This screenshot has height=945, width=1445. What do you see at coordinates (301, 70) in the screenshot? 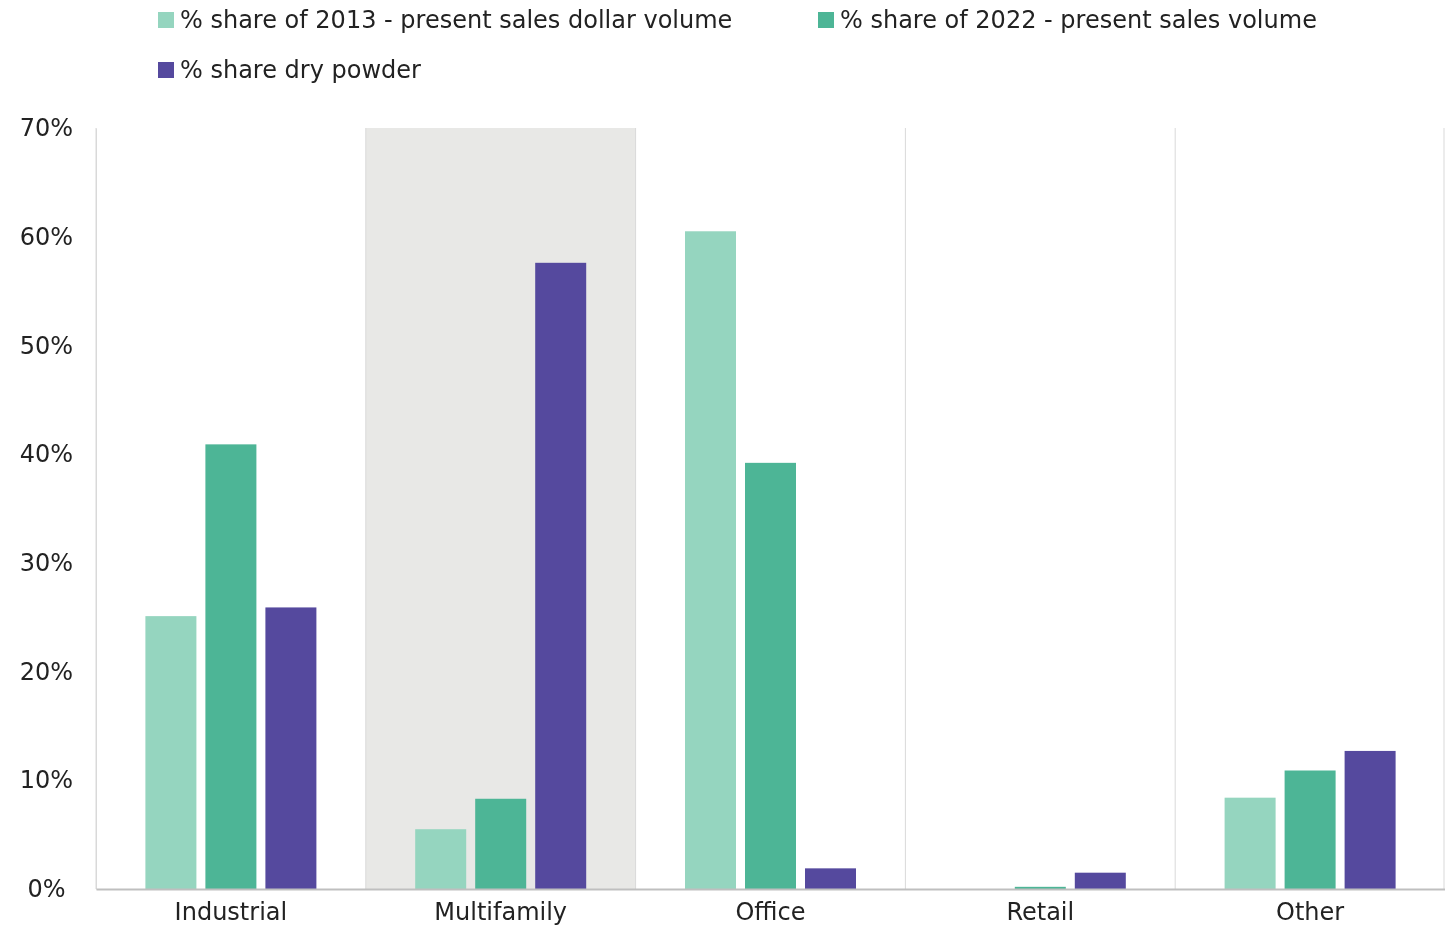
I see `legend-label: % share dry powder` at bounding box center [301, 70].